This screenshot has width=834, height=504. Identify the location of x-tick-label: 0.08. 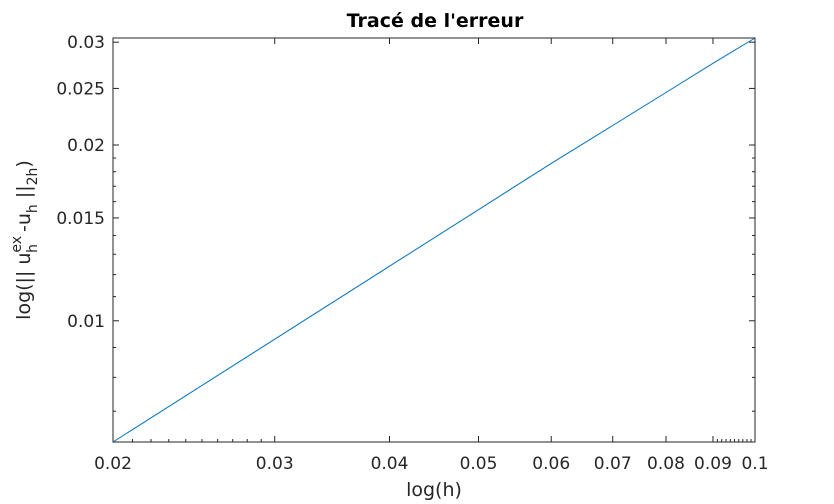
(666, 464).